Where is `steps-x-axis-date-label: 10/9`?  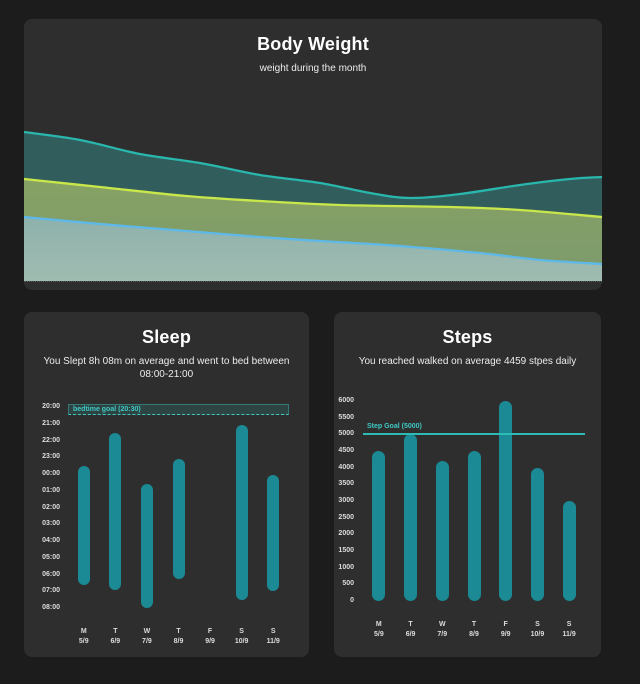
steps-x-axis-date-label: 10/9 is located at coordinates (537, 634).